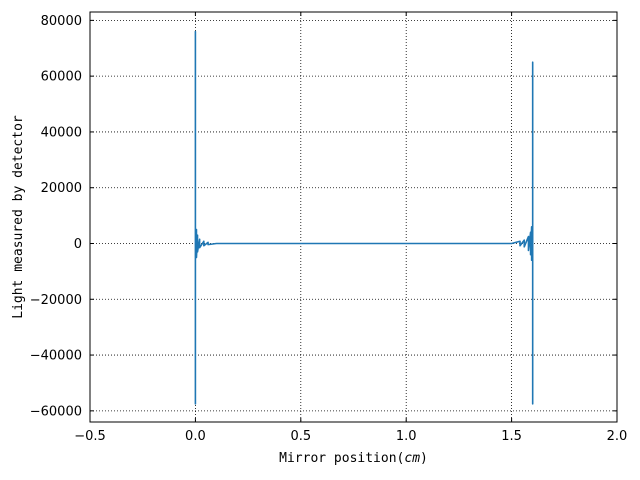 This screenshot has height=480, width=640. I want to click on y-tick-label: −60000, so click(56, 411).